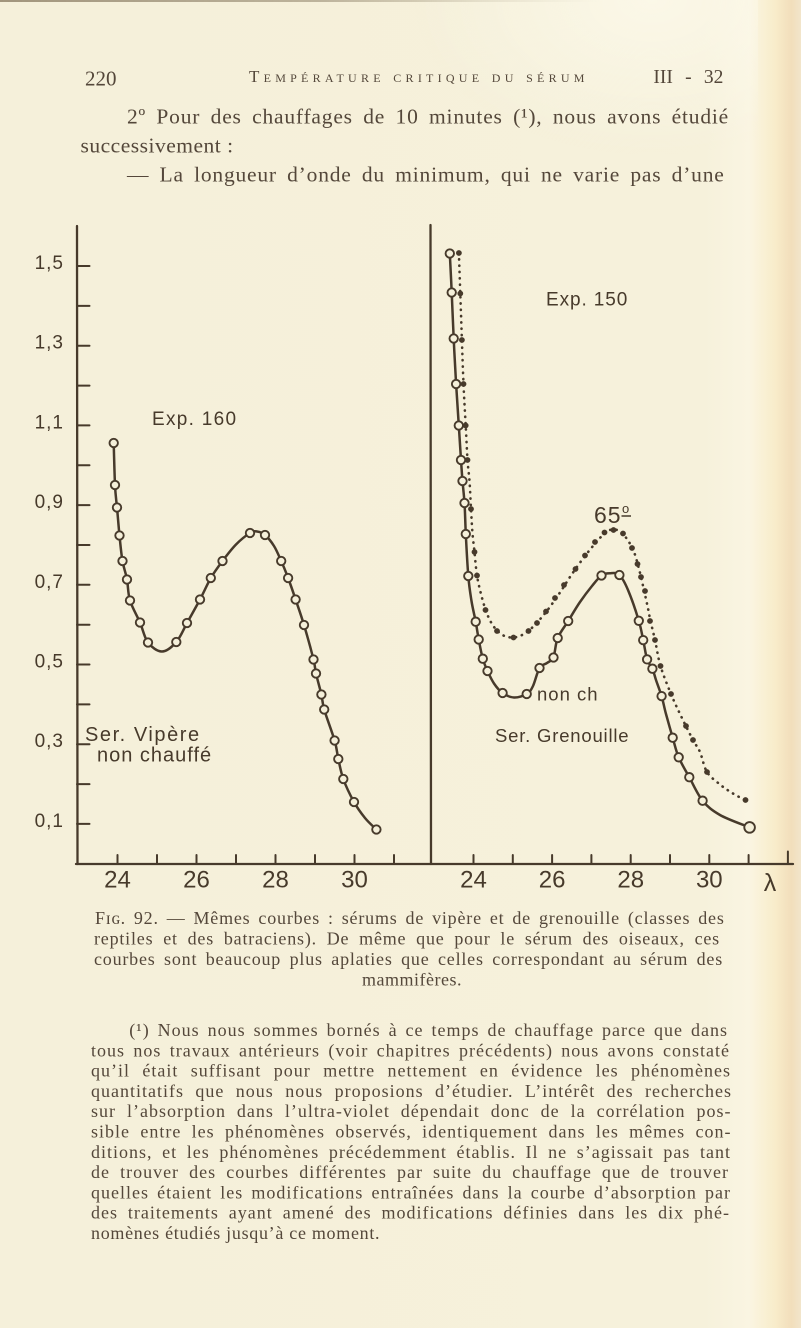 This screenshot has height=1328, width=801. Describe the element at coordinates (568, 694) in the screenshot. I see `svg-text: non ch` at that location.